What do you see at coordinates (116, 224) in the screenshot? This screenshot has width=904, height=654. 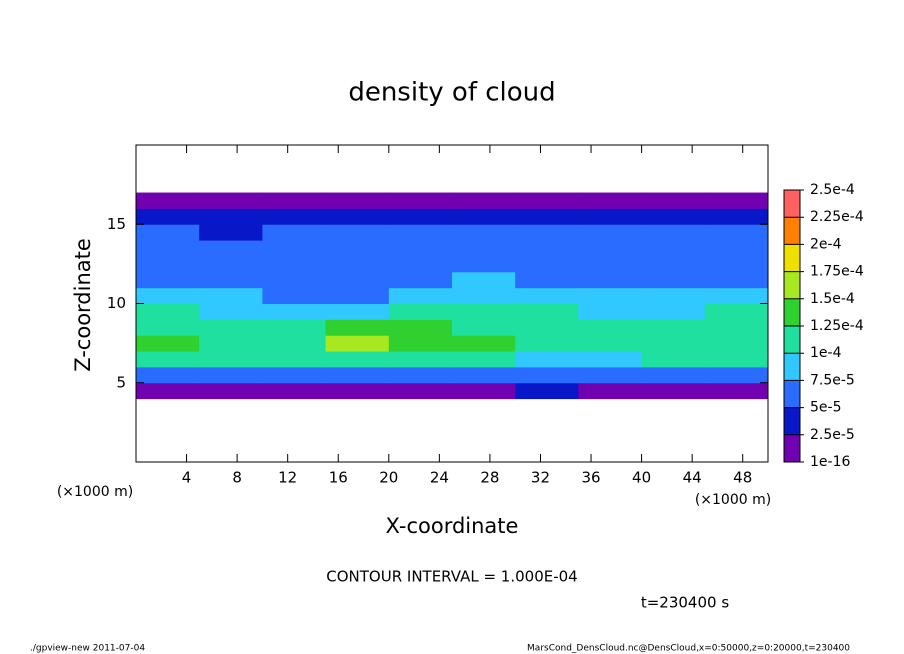 I see `y-tick-label: 15` at bounding box center [116, 224].